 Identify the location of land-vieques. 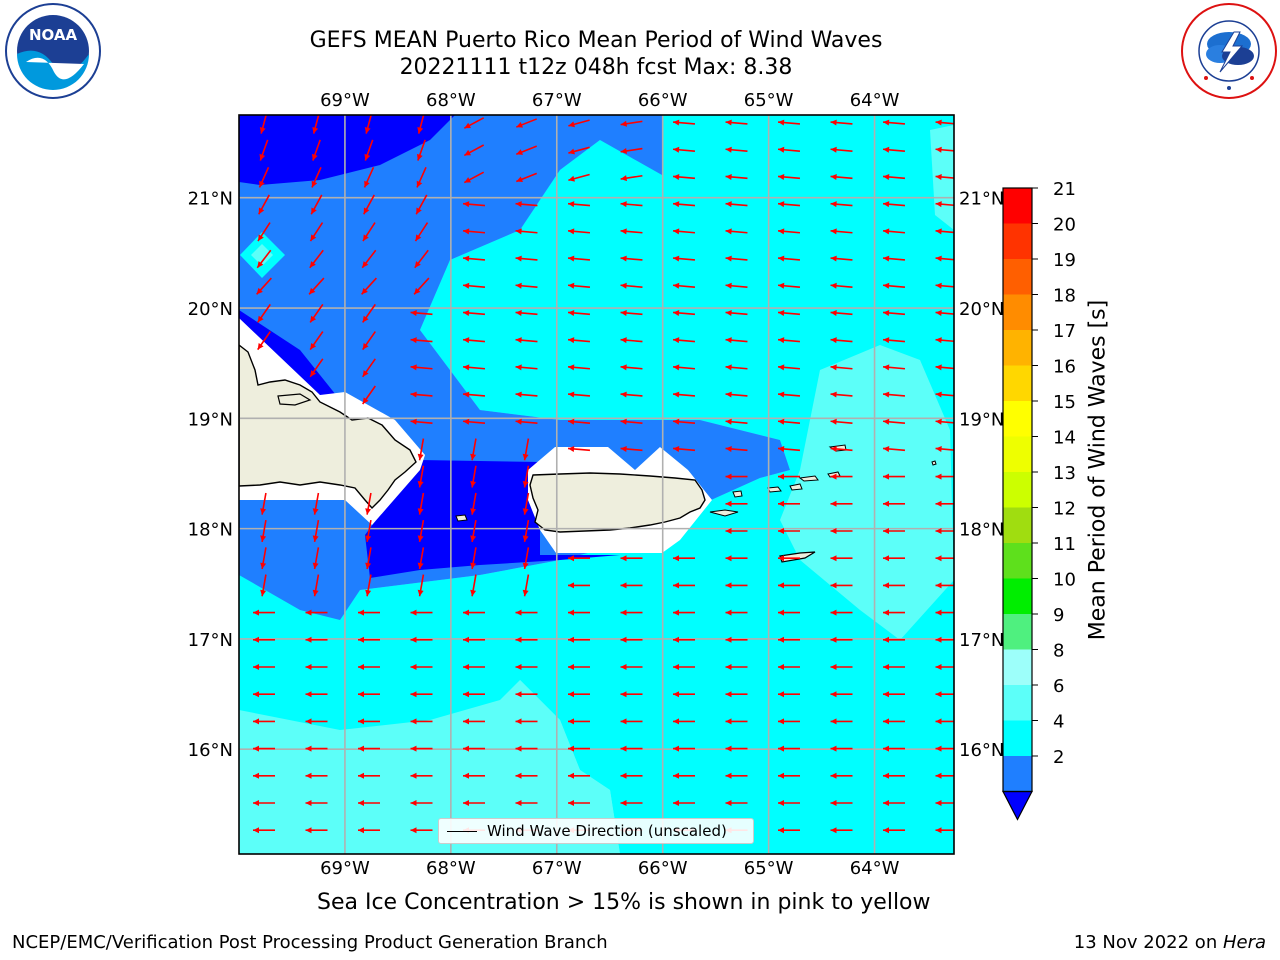
(724, 513).